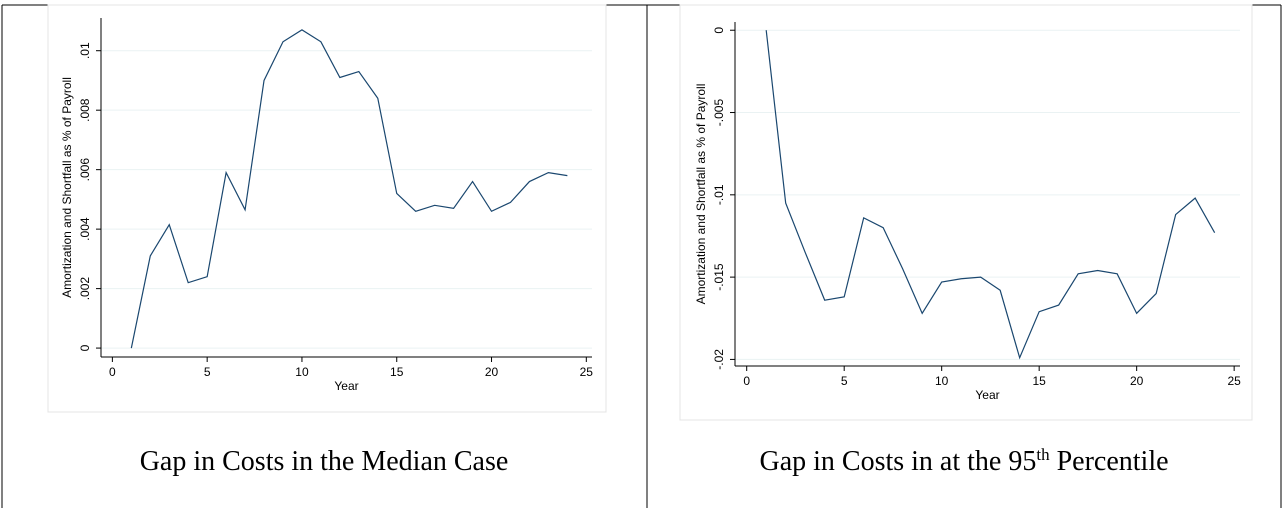 The height and width of the screenshot is (508, 1283). Describe the element at coordinates (719, 277) in the screenshot. I see `y-tick-label: -.015` at that location.